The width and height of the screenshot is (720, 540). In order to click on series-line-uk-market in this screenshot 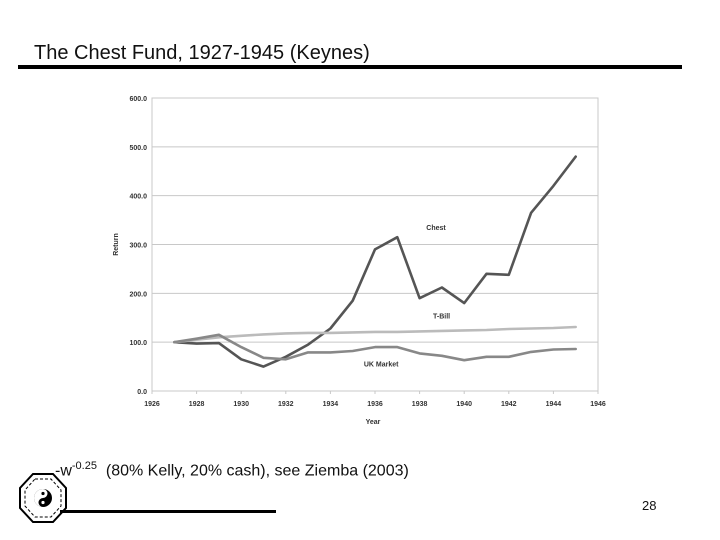, I will do `click(375, 347)`.